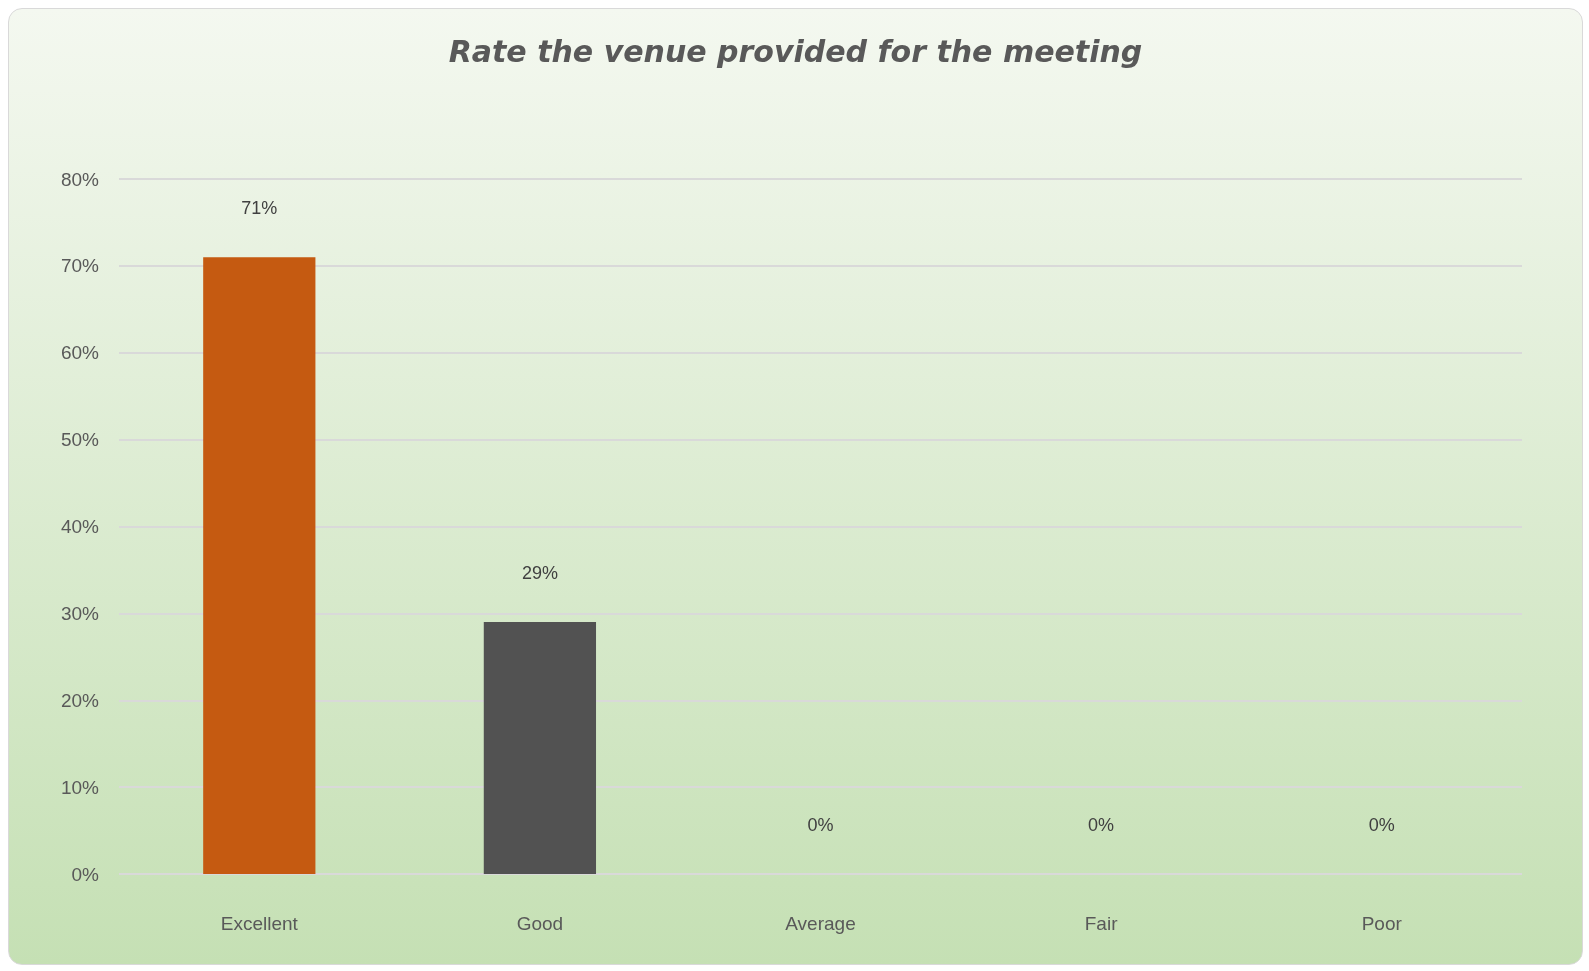  I want to click on x-tick-label: Poor, so click(1382, 923).